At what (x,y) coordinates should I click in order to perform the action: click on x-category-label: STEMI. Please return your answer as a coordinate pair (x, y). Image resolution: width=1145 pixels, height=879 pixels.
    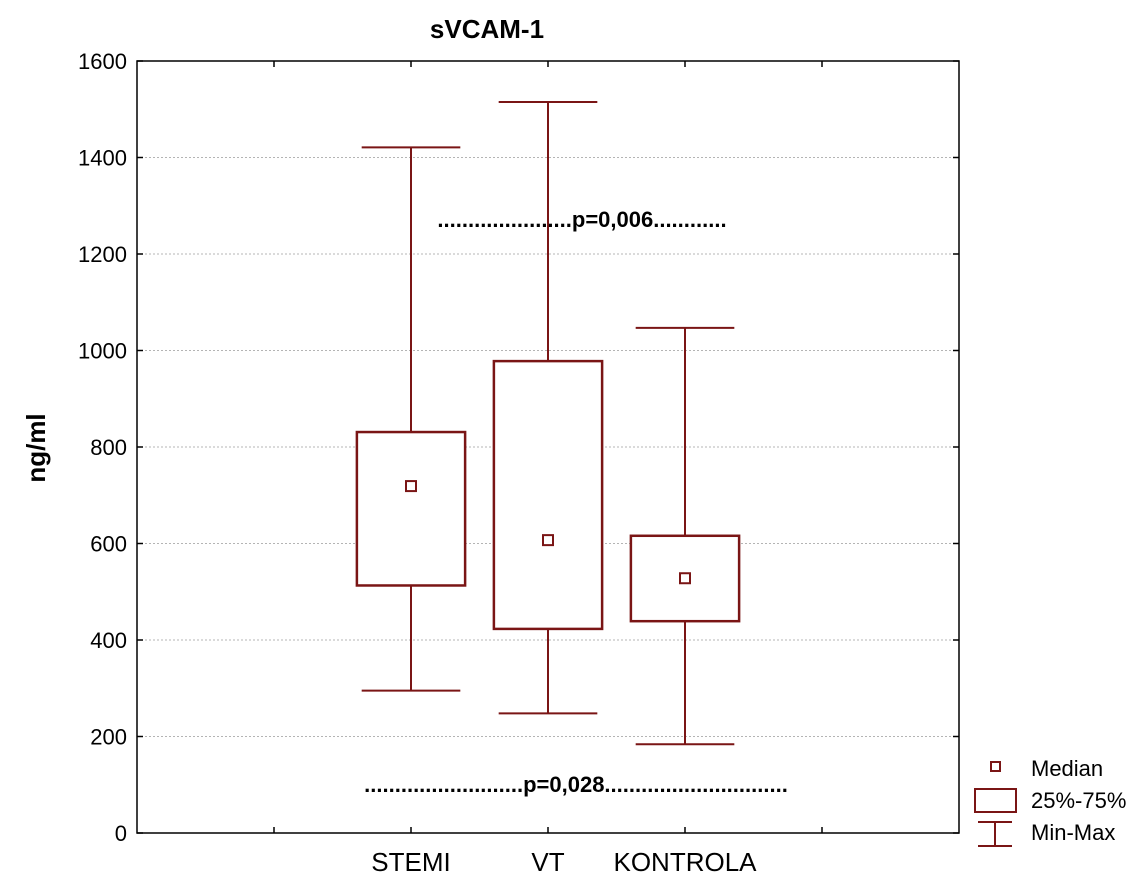
    Looking at the image, I should click on (410, 862).